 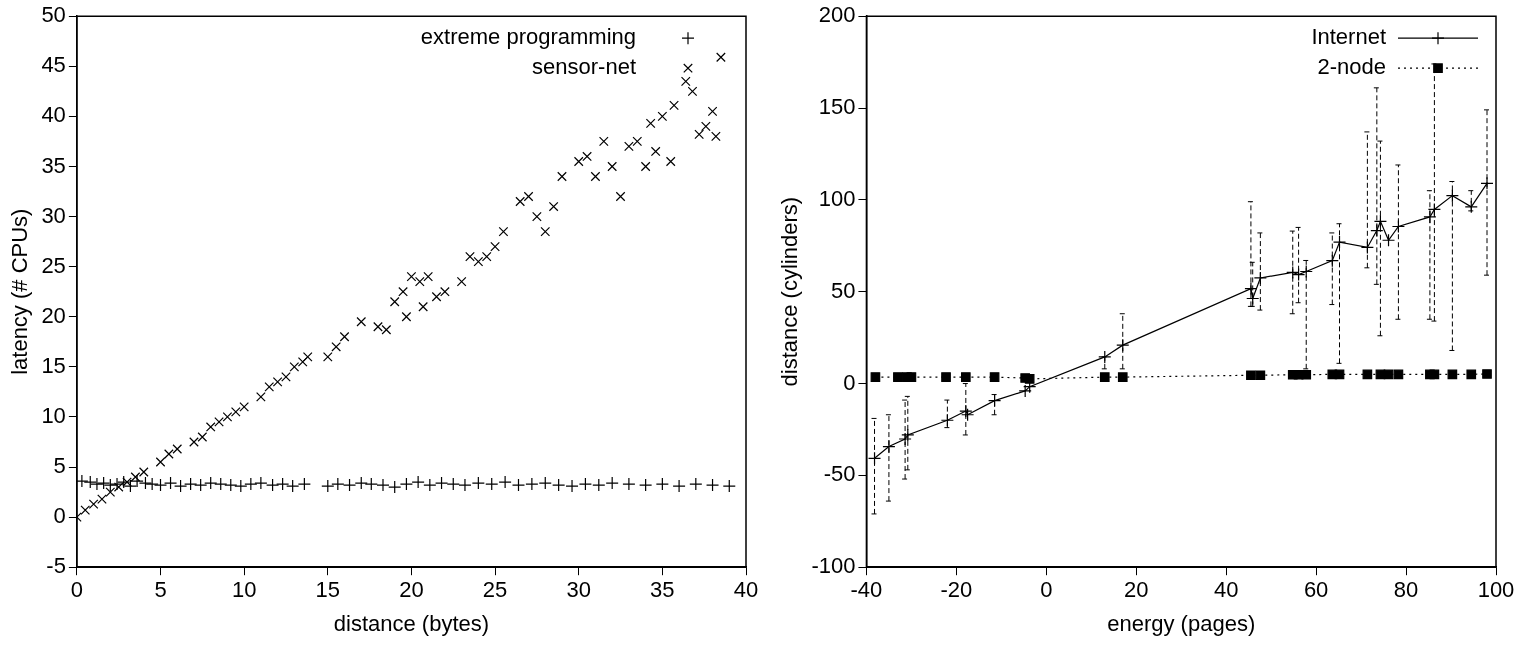 I want to click on x-tick-label: 100, so click(x=1496, y=590).